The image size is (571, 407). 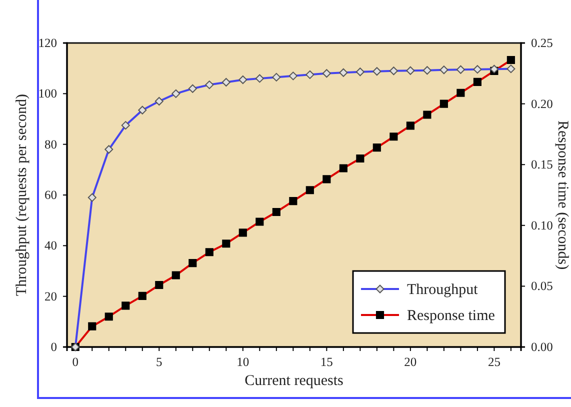 I want to click on y2-tick-label: 0.05, so click(x=542, y=286).